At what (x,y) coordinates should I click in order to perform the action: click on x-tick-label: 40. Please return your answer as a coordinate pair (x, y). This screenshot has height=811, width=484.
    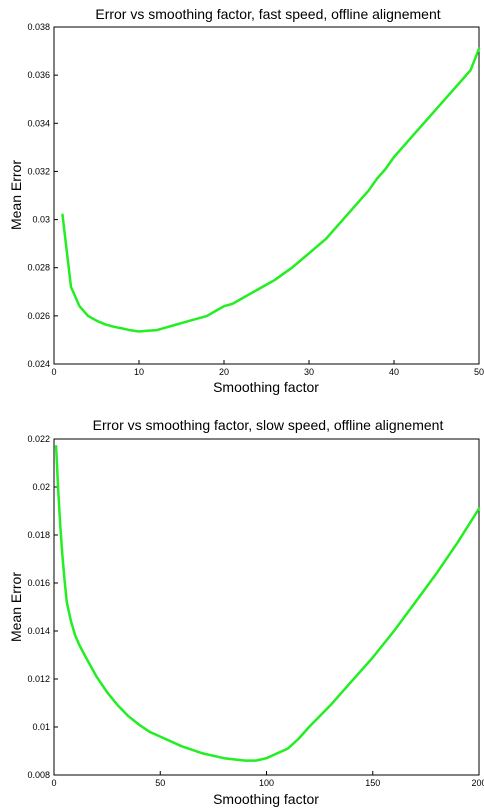
    Looking at the image, I should click on (394, 372).